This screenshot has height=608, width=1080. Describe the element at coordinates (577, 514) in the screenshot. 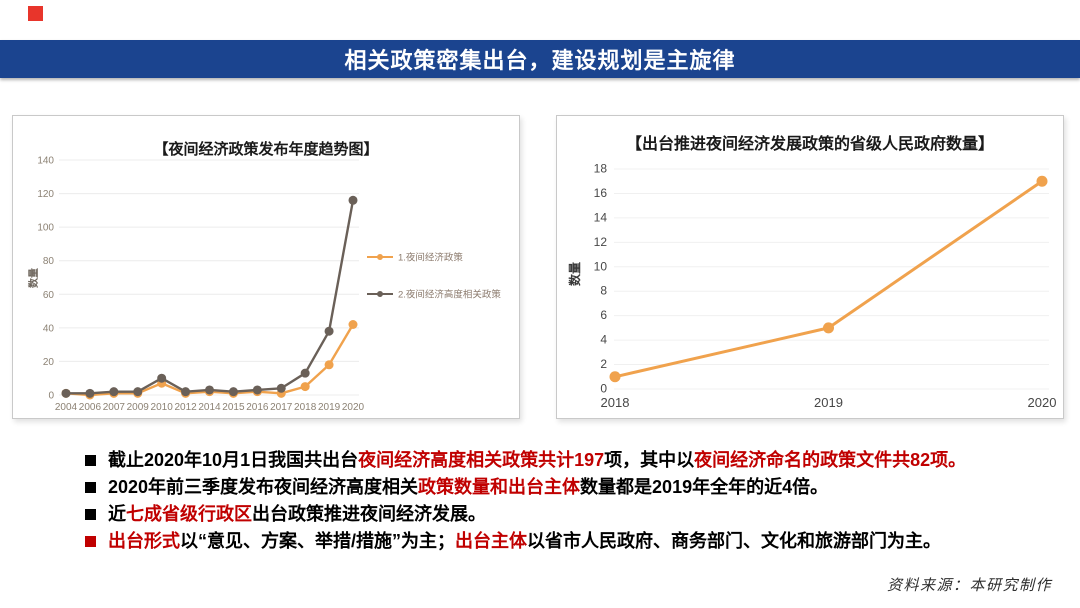

I see `bullet-item: 近七成省级行政区出台政策推进夜间经济发展。` at that location.